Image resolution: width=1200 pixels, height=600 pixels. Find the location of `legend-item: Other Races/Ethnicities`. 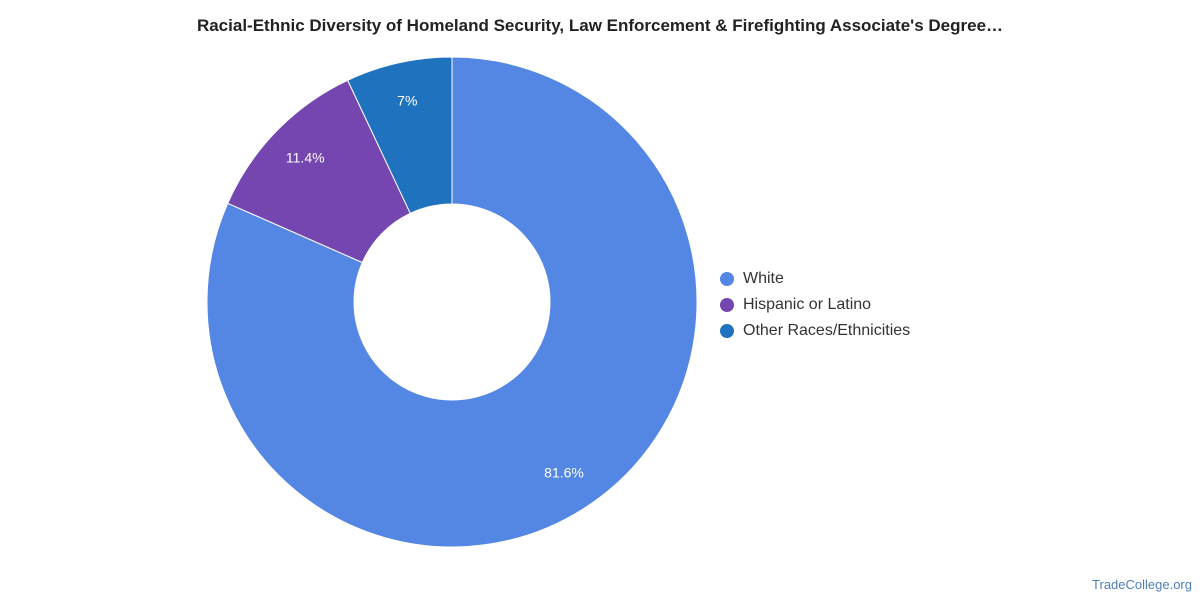

legend-item: Other Races/Ethnicities is located at coordinates (815, 331).